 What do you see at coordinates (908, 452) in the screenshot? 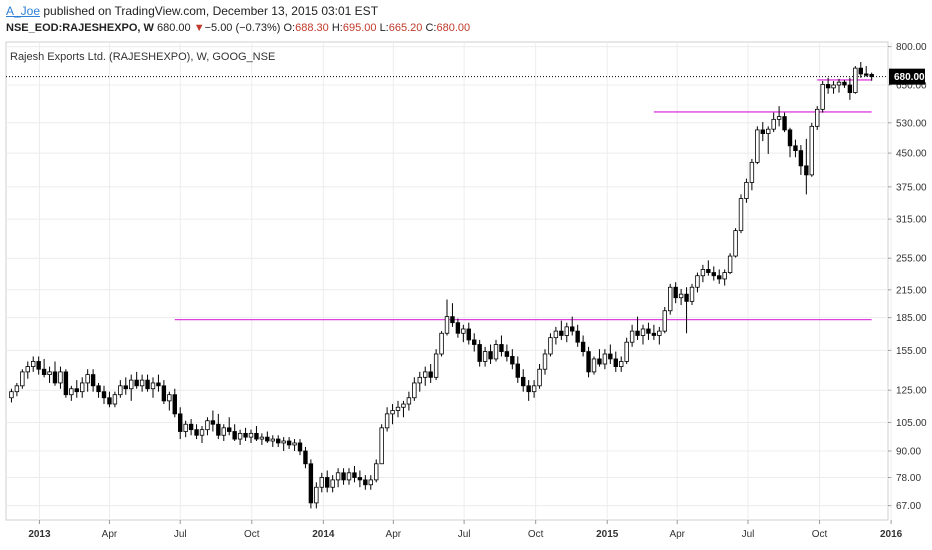
I see `y-tick-label: 90.00` at bounding box center [908, 452].